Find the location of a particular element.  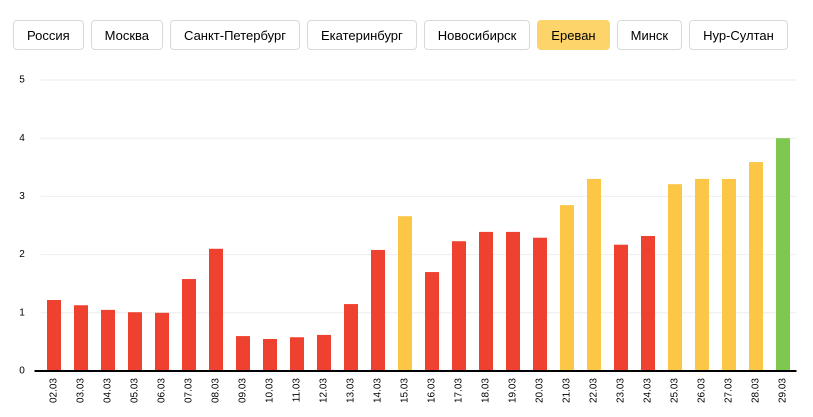

city-tab: Минск is located at coordinates (649, 35).